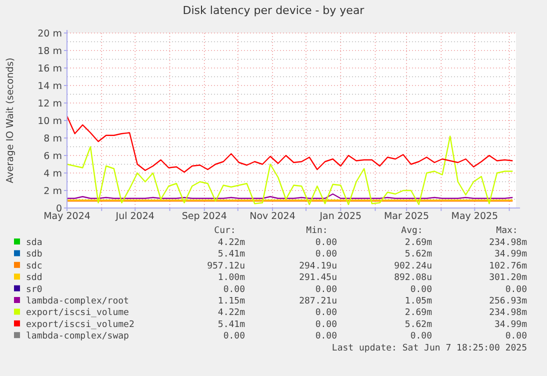 Image resolution: width=547 pixels, height=376 pixels. I want to click on legend-label: sr0, so click(34, 289).